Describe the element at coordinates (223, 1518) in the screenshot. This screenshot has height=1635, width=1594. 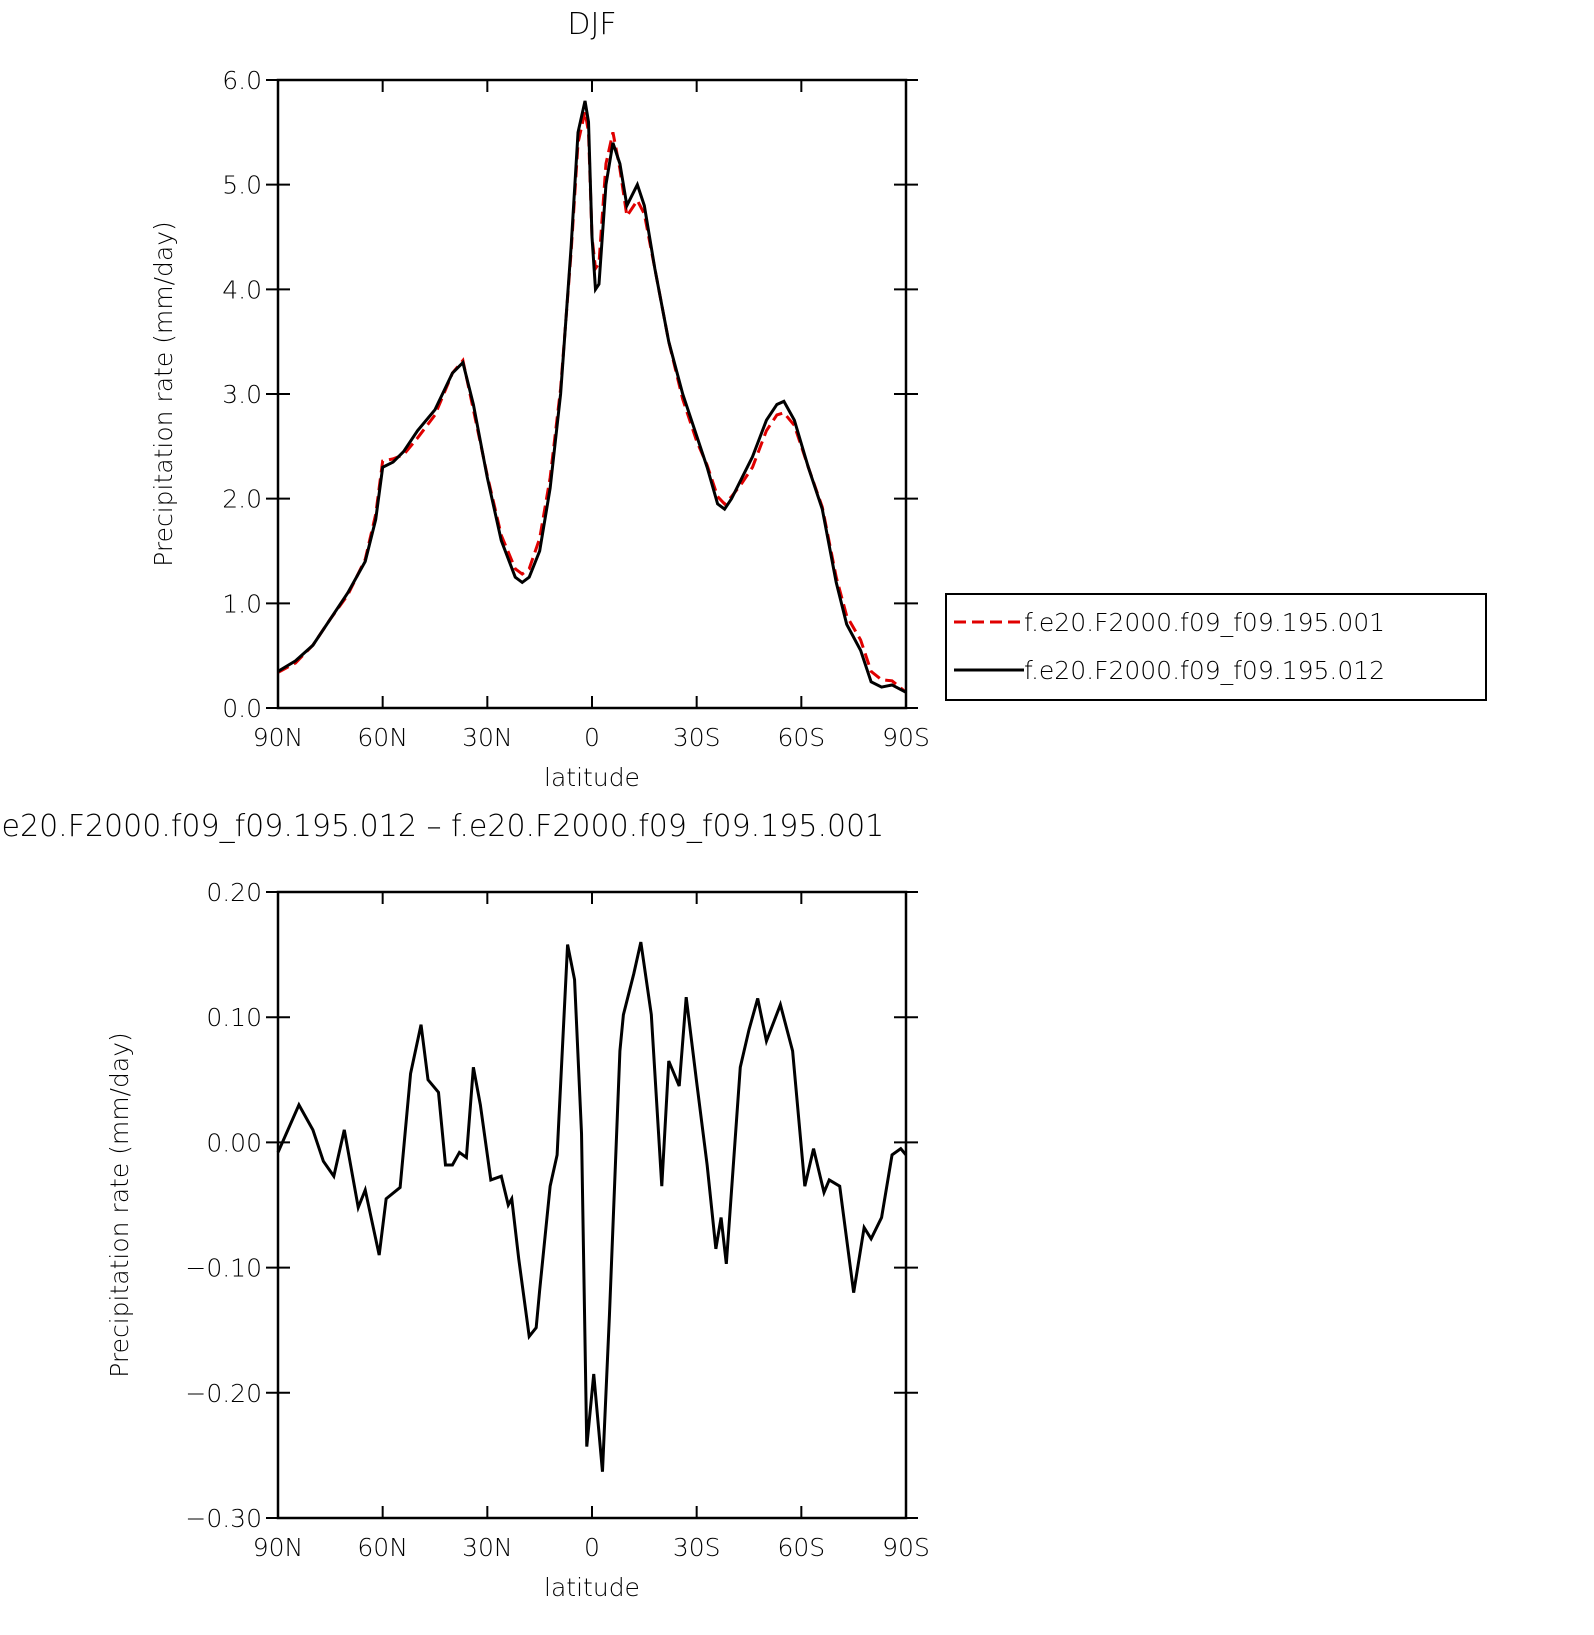
I see `y-tick-label: −0.30` at that location.